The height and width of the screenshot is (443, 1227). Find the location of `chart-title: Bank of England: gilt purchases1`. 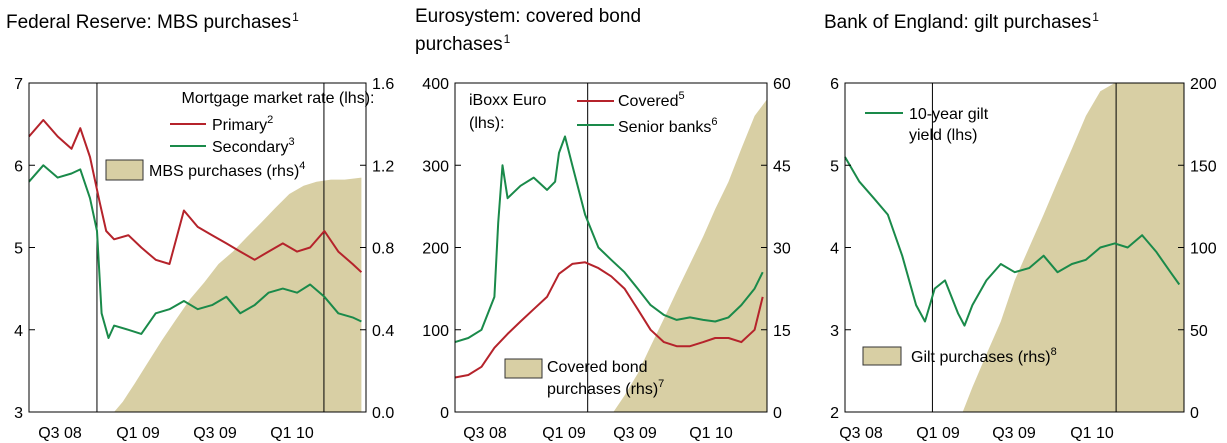

chart-title: Bank of England: gilt purchases1 is located at coordinates (961, 21).